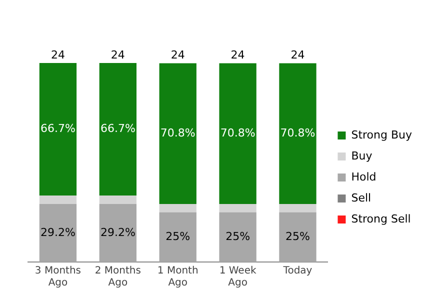 Image resolution: width=440 pixels, height=300 pixels. Describe the element at coordinates (381, 219) in the screenshot. I see `legend-label: Strong Sell` at that location.